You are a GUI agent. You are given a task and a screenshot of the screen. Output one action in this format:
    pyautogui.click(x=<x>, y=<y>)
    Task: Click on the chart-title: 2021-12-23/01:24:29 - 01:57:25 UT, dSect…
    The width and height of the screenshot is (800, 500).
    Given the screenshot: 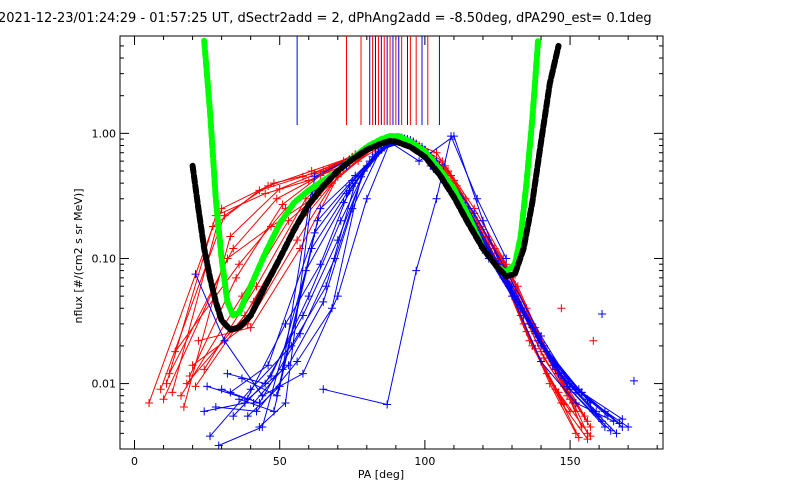 What is the action you would take?
    pyautogui.click(x=326, y=18)
    